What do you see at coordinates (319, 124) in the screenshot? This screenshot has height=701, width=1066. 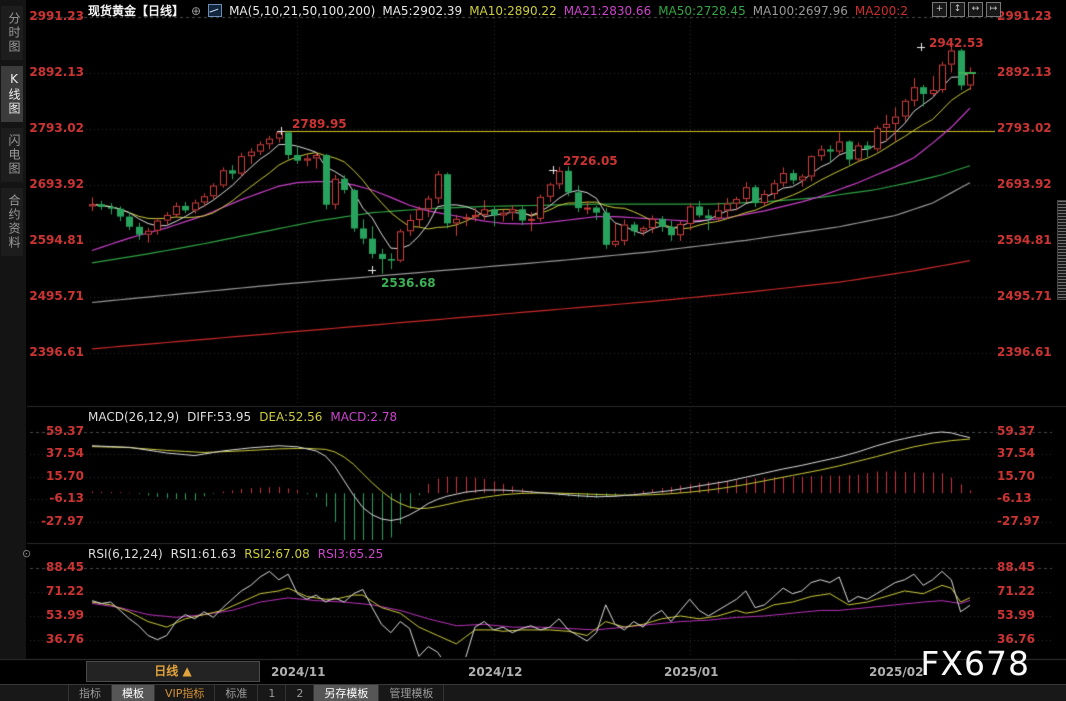 I see `price-annotation: 2789.95` at bounding box center [319, 124].